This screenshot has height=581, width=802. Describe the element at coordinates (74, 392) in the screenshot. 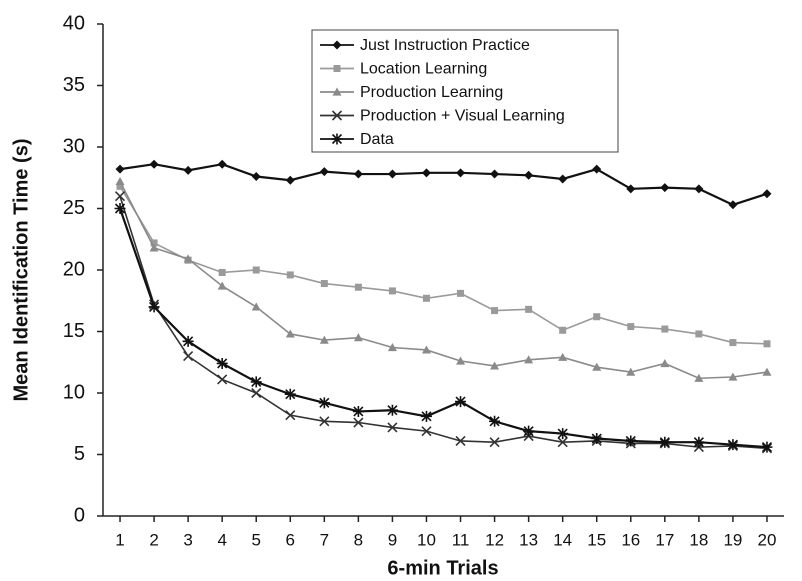

I see `y-tick-label: 10` at that location.